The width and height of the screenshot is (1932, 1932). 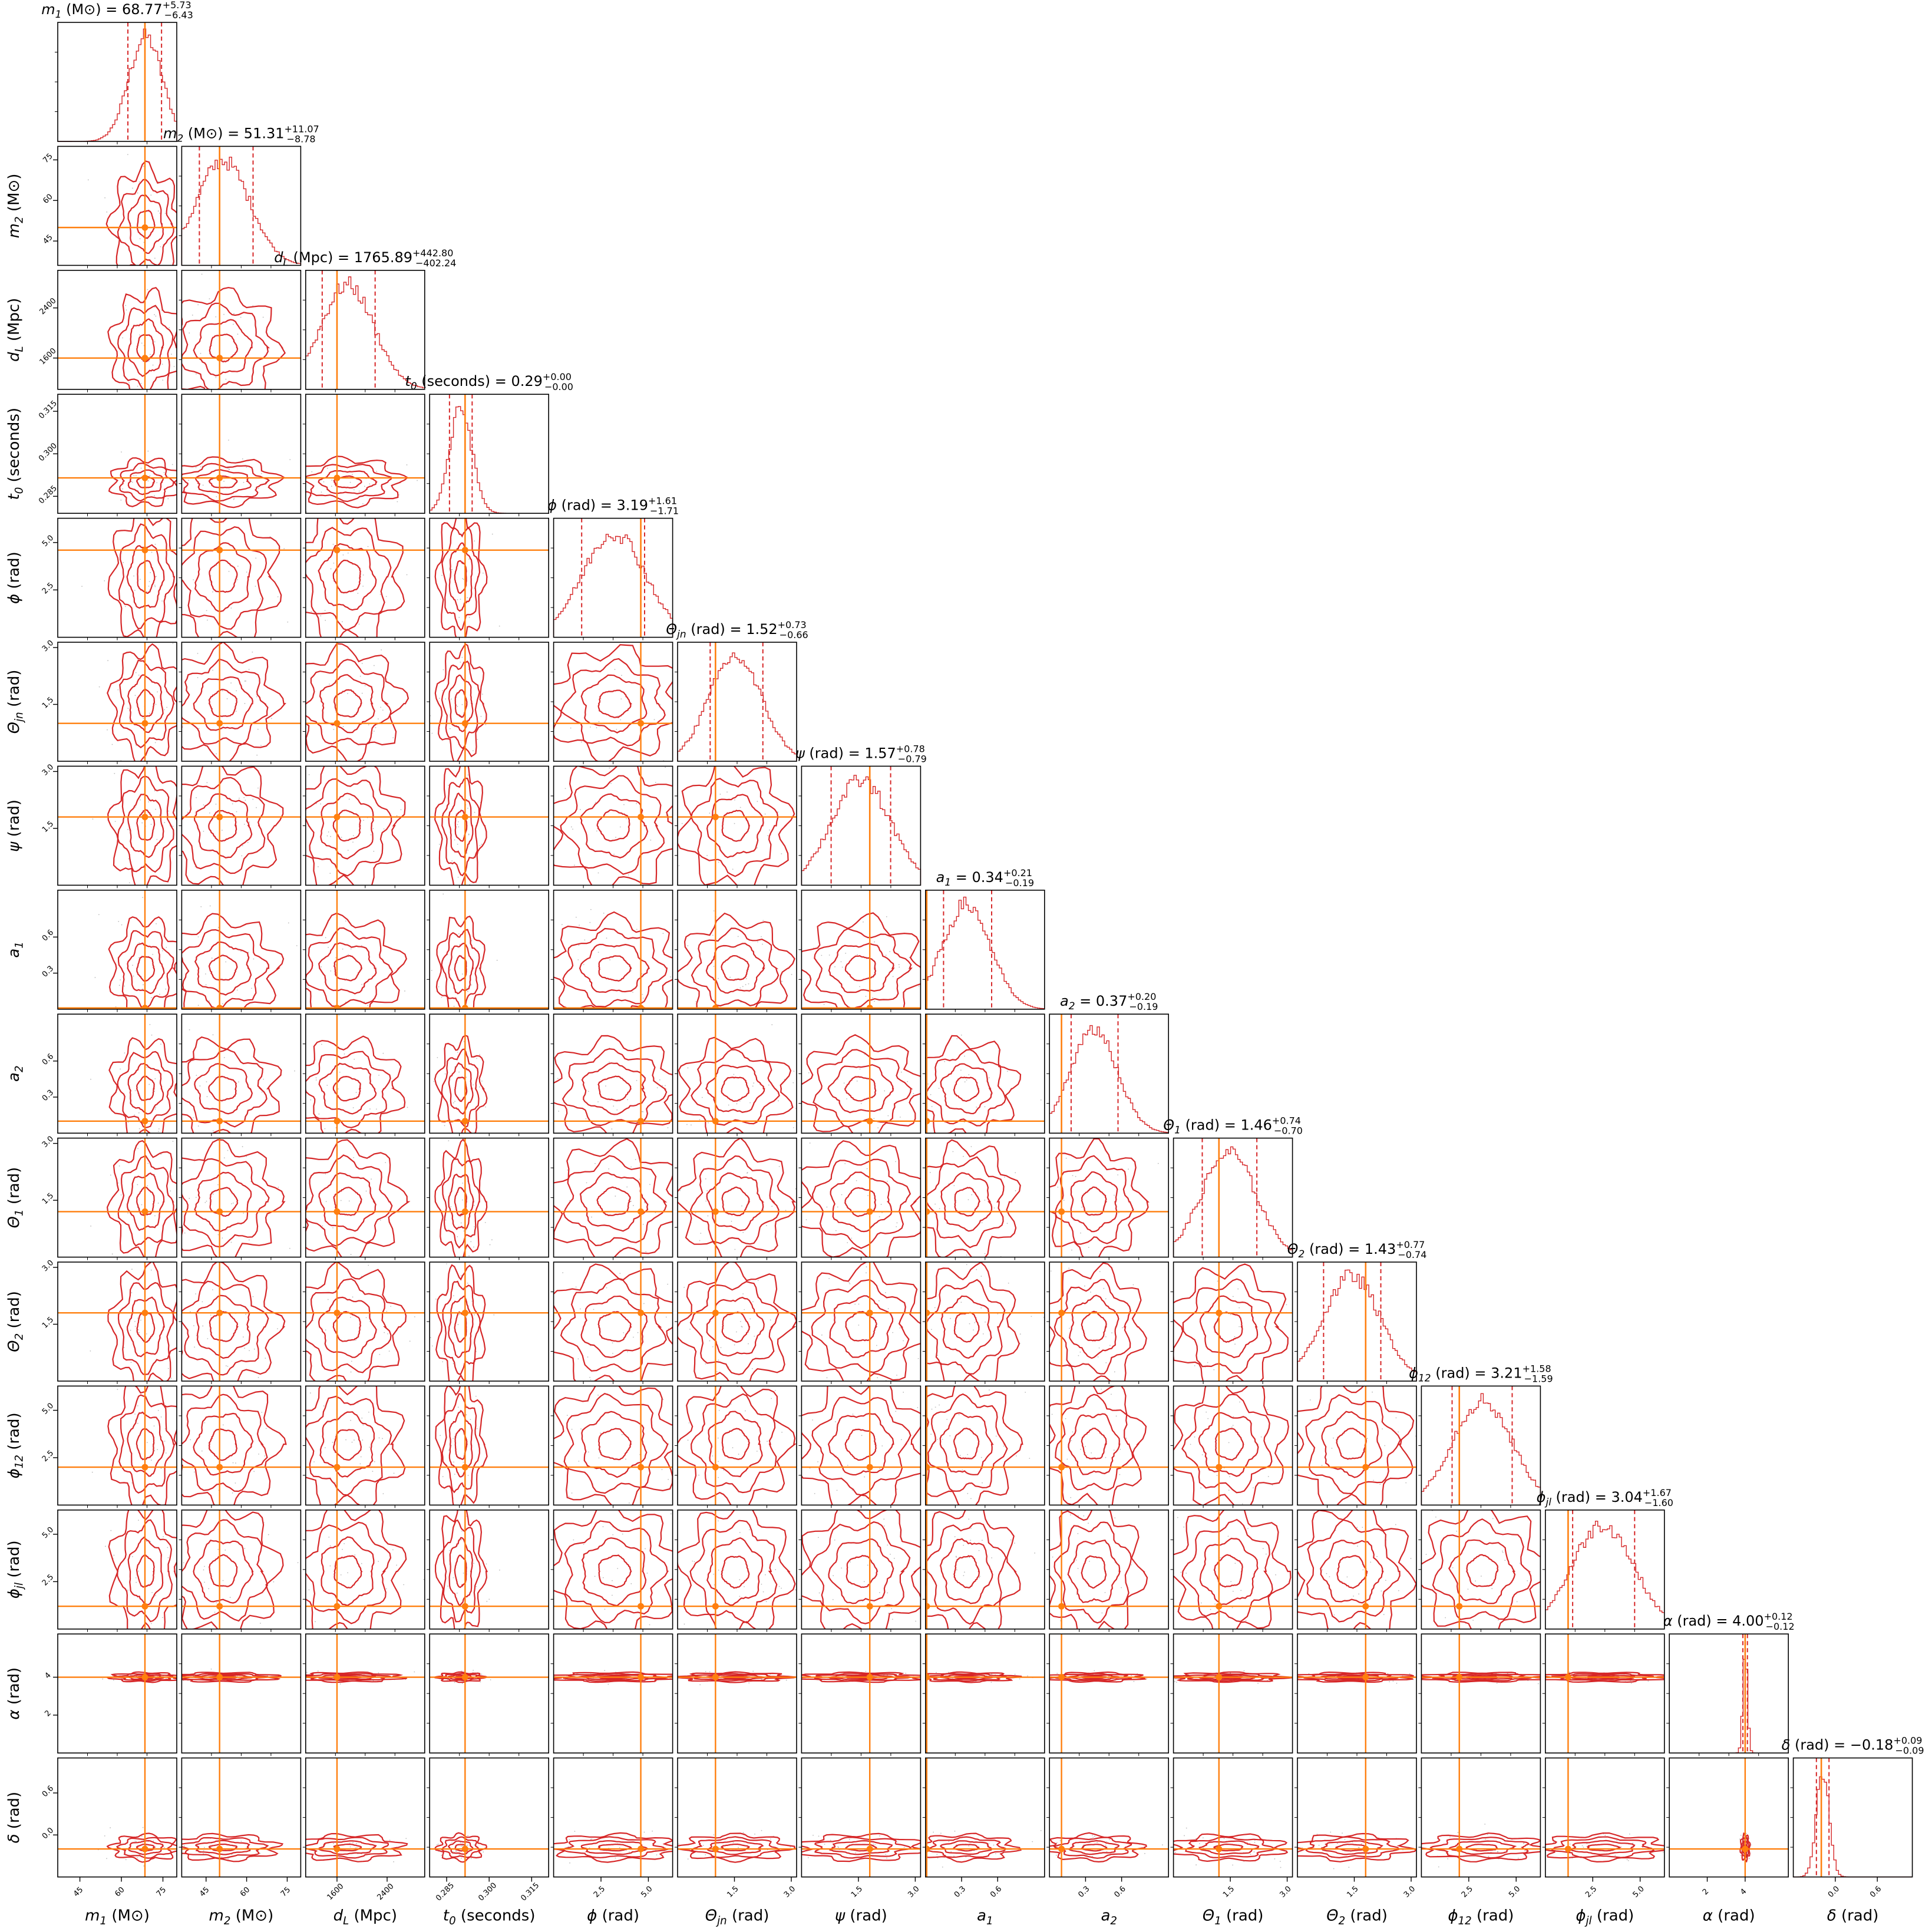 What do you see at coordinates (245, 1891) in the screenshot?
I see `x-tick-label-m2: 60` at bounding box center [245, 1891].